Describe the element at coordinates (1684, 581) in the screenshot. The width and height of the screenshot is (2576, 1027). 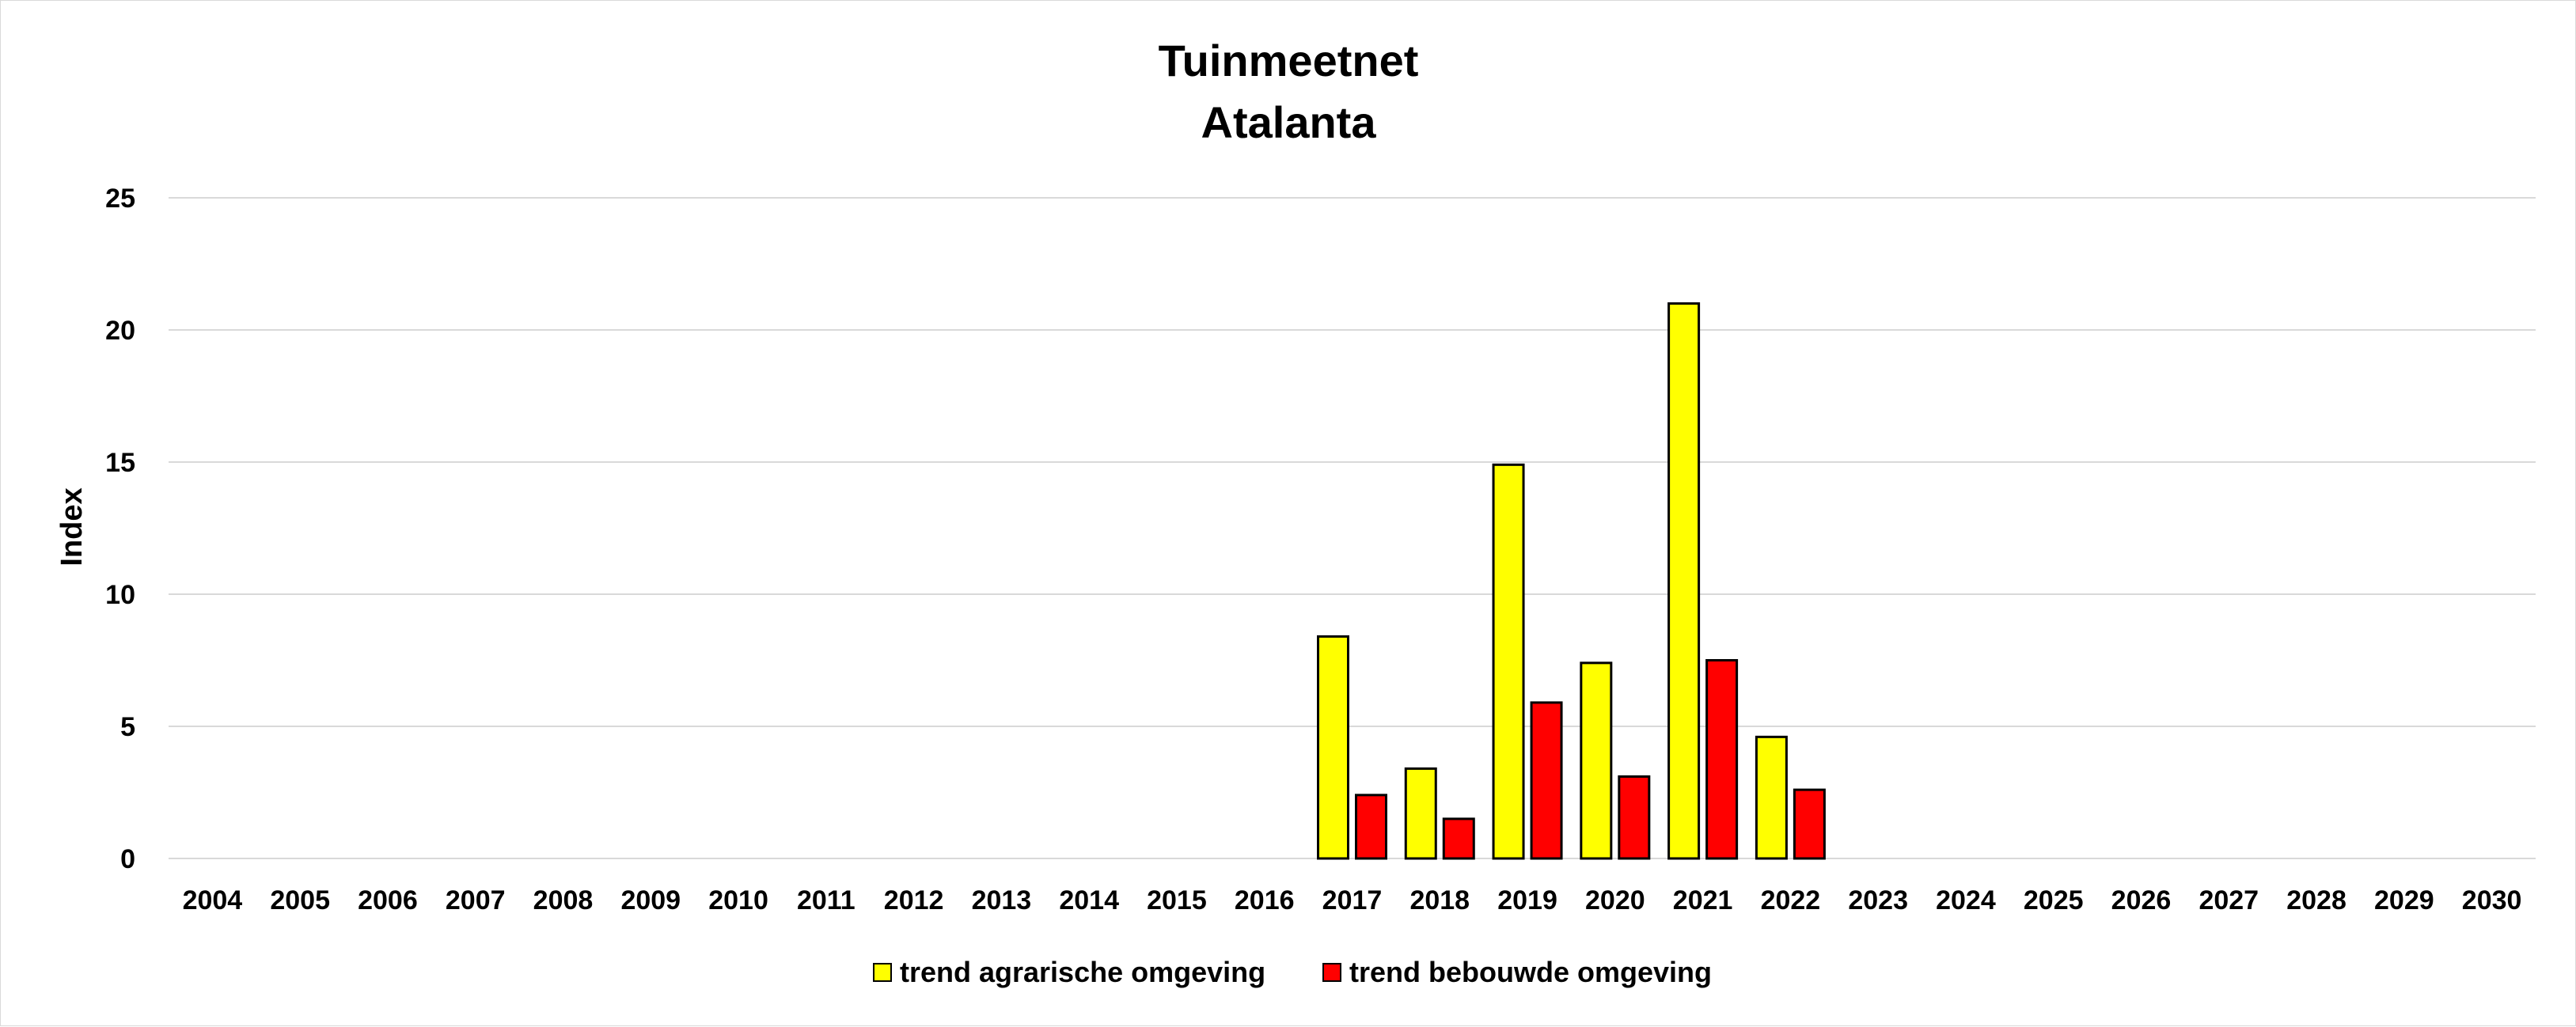
I see `bar-agrarisch-2021` at that location.